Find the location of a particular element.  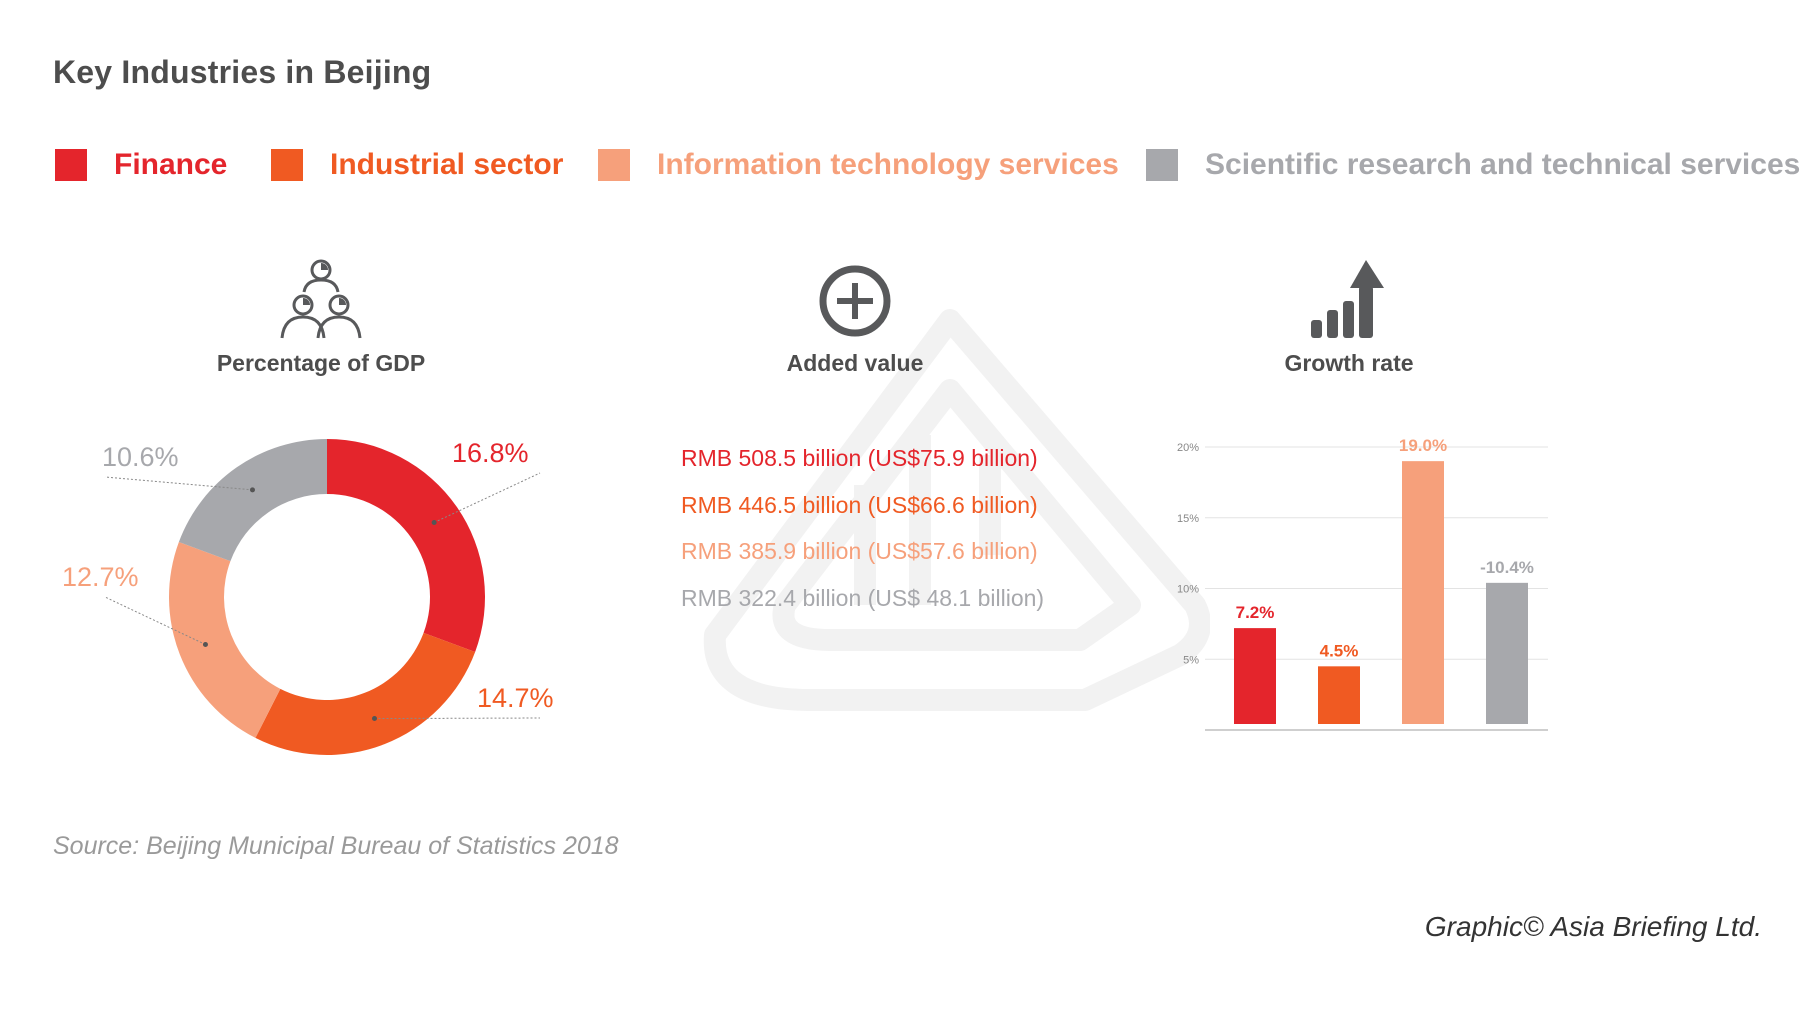

donut-slice-scientific is located at coordinates (252, 500).